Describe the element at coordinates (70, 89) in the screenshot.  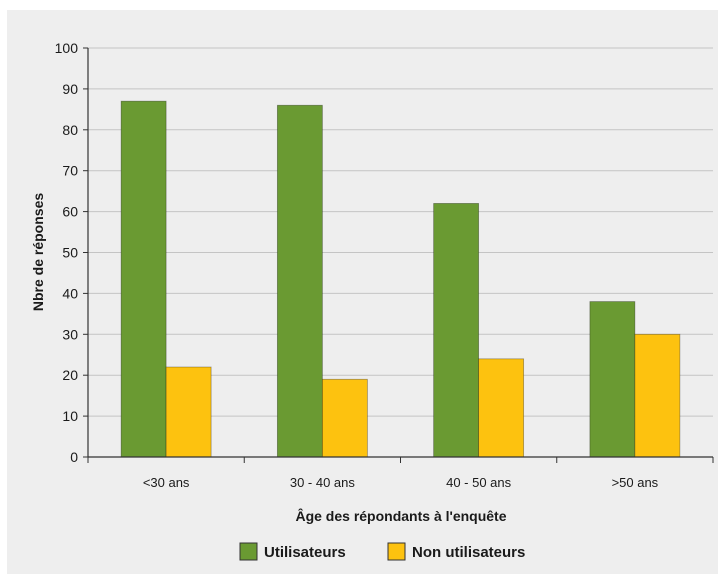
I see `y-tick-label: 90` at that location.